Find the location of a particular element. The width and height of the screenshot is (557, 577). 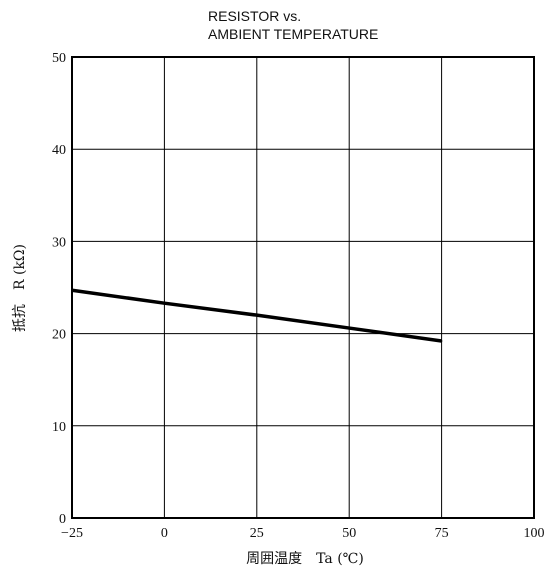

x-axis-label: 周囲温度 Ta (℃) is located at coordinates (305, 559).